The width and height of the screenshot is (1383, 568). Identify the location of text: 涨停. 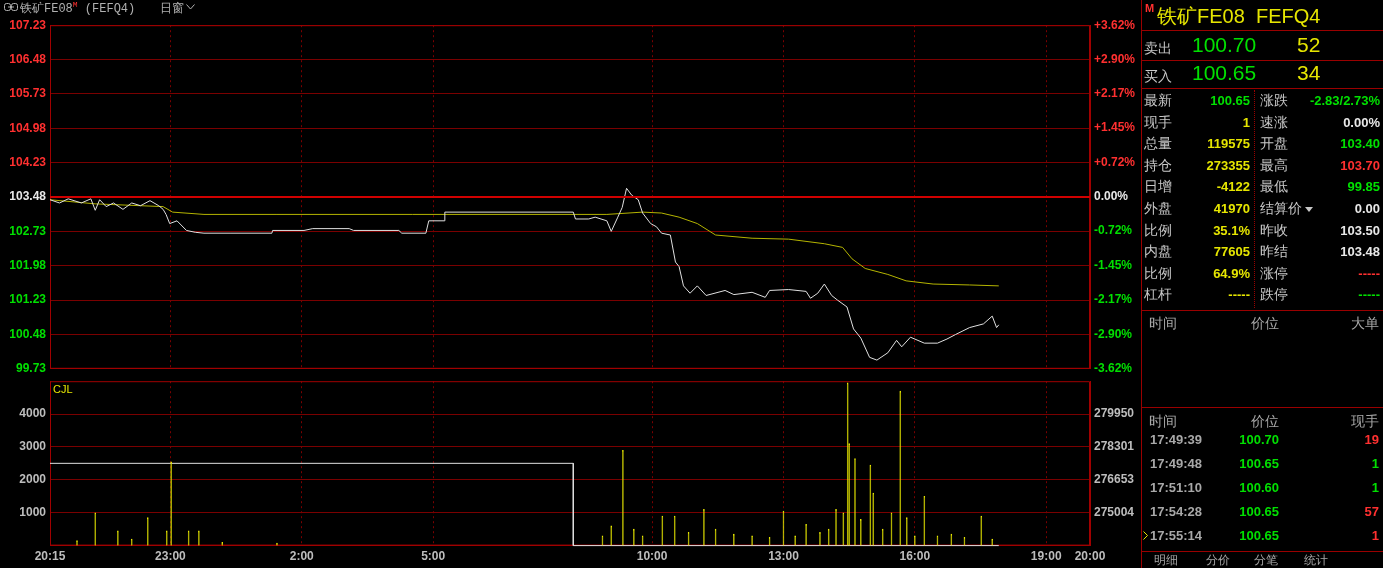
(1274, 273).